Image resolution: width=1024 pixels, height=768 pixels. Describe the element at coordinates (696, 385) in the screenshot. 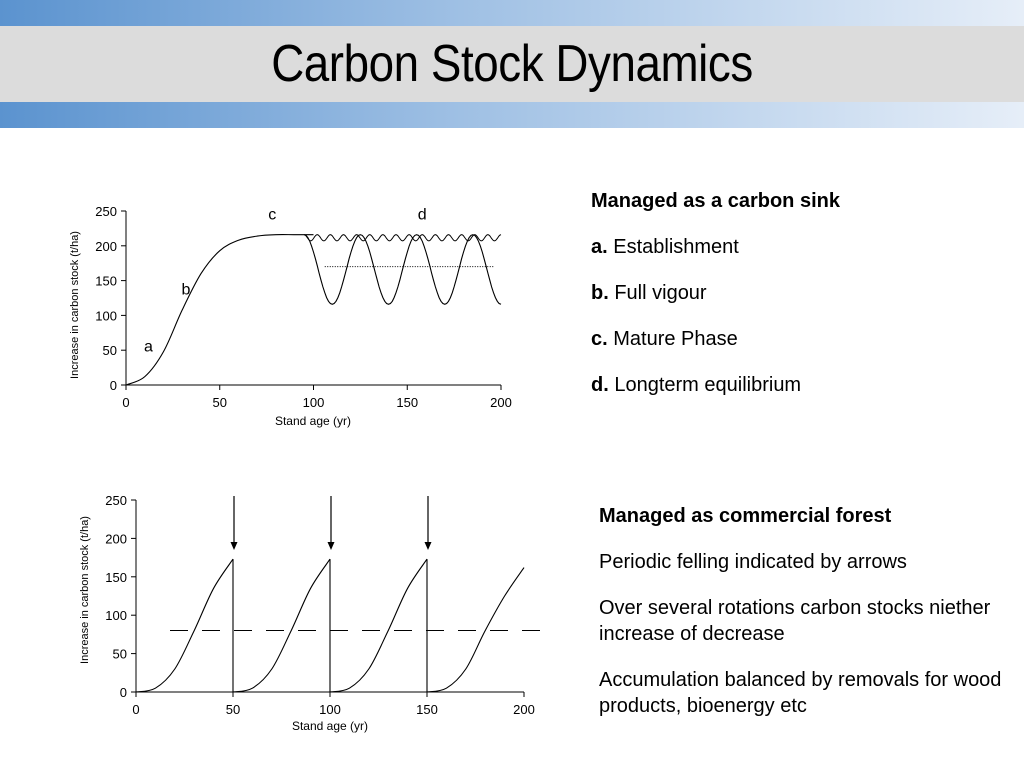

I see `legend-item-d: d. Longterm equilibrium` at that location.